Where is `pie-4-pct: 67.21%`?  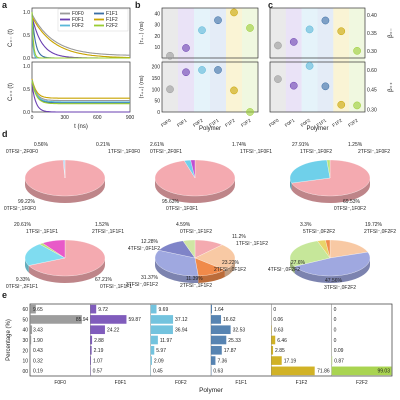
pie-4-pct: 67.21% is located at coordinates (104, 280).